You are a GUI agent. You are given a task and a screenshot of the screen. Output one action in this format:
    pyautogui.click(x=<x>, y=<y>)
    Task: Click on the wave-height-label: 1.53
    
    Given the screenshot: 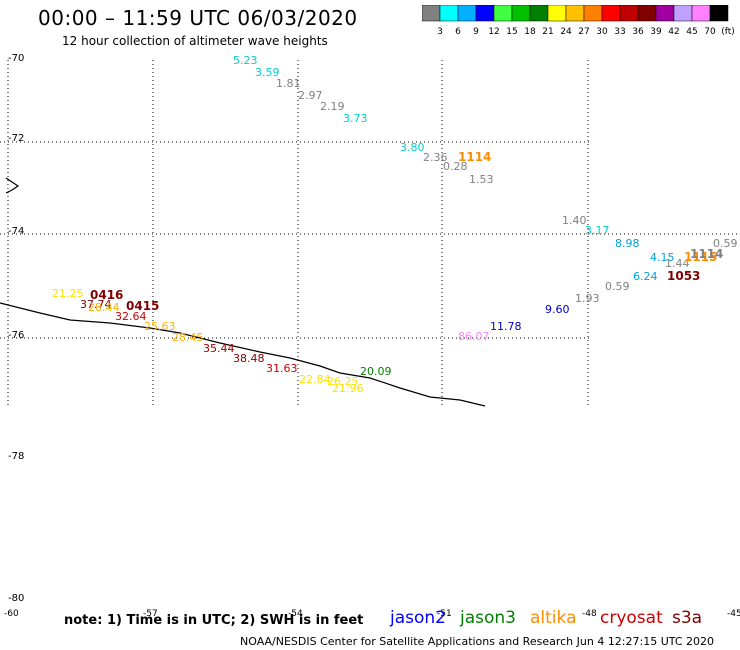 What is the action you would take?
    pyautogui.click(x=481, y=179)
    